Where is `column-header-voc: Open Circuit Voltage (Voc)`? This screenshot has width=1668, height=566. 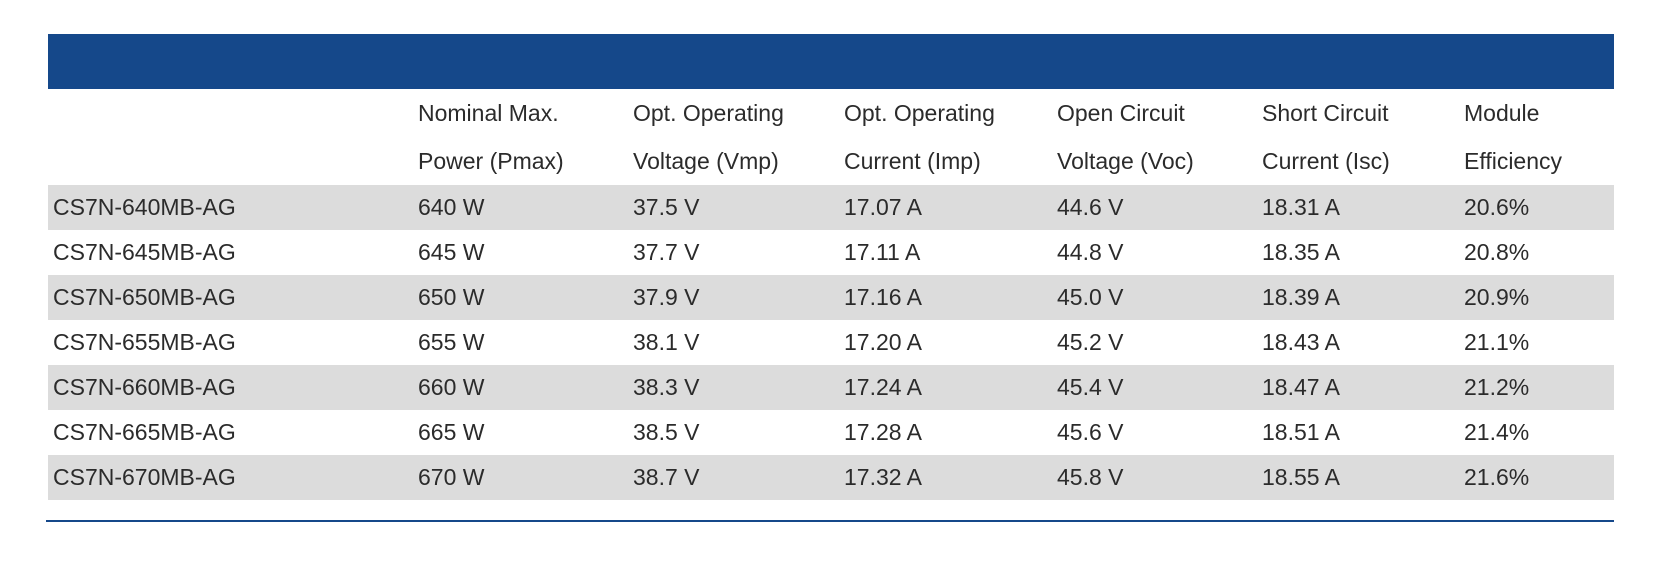
column-header-voc: Open Circuit Voltage (Voc) is located at coordinates (1157, 137).